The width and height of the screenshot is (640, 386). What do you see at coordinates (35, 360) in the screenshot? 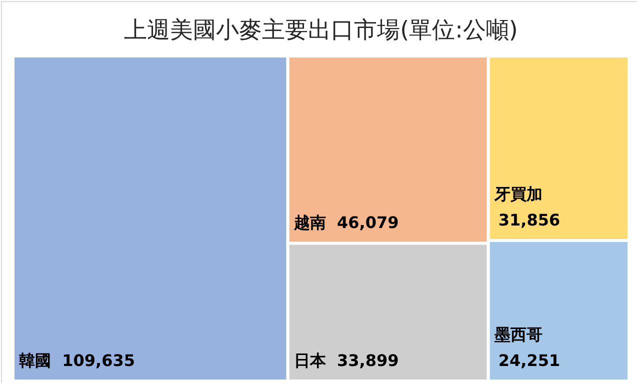
I see `category-label: 韓國` at bounding box center [35, 360].